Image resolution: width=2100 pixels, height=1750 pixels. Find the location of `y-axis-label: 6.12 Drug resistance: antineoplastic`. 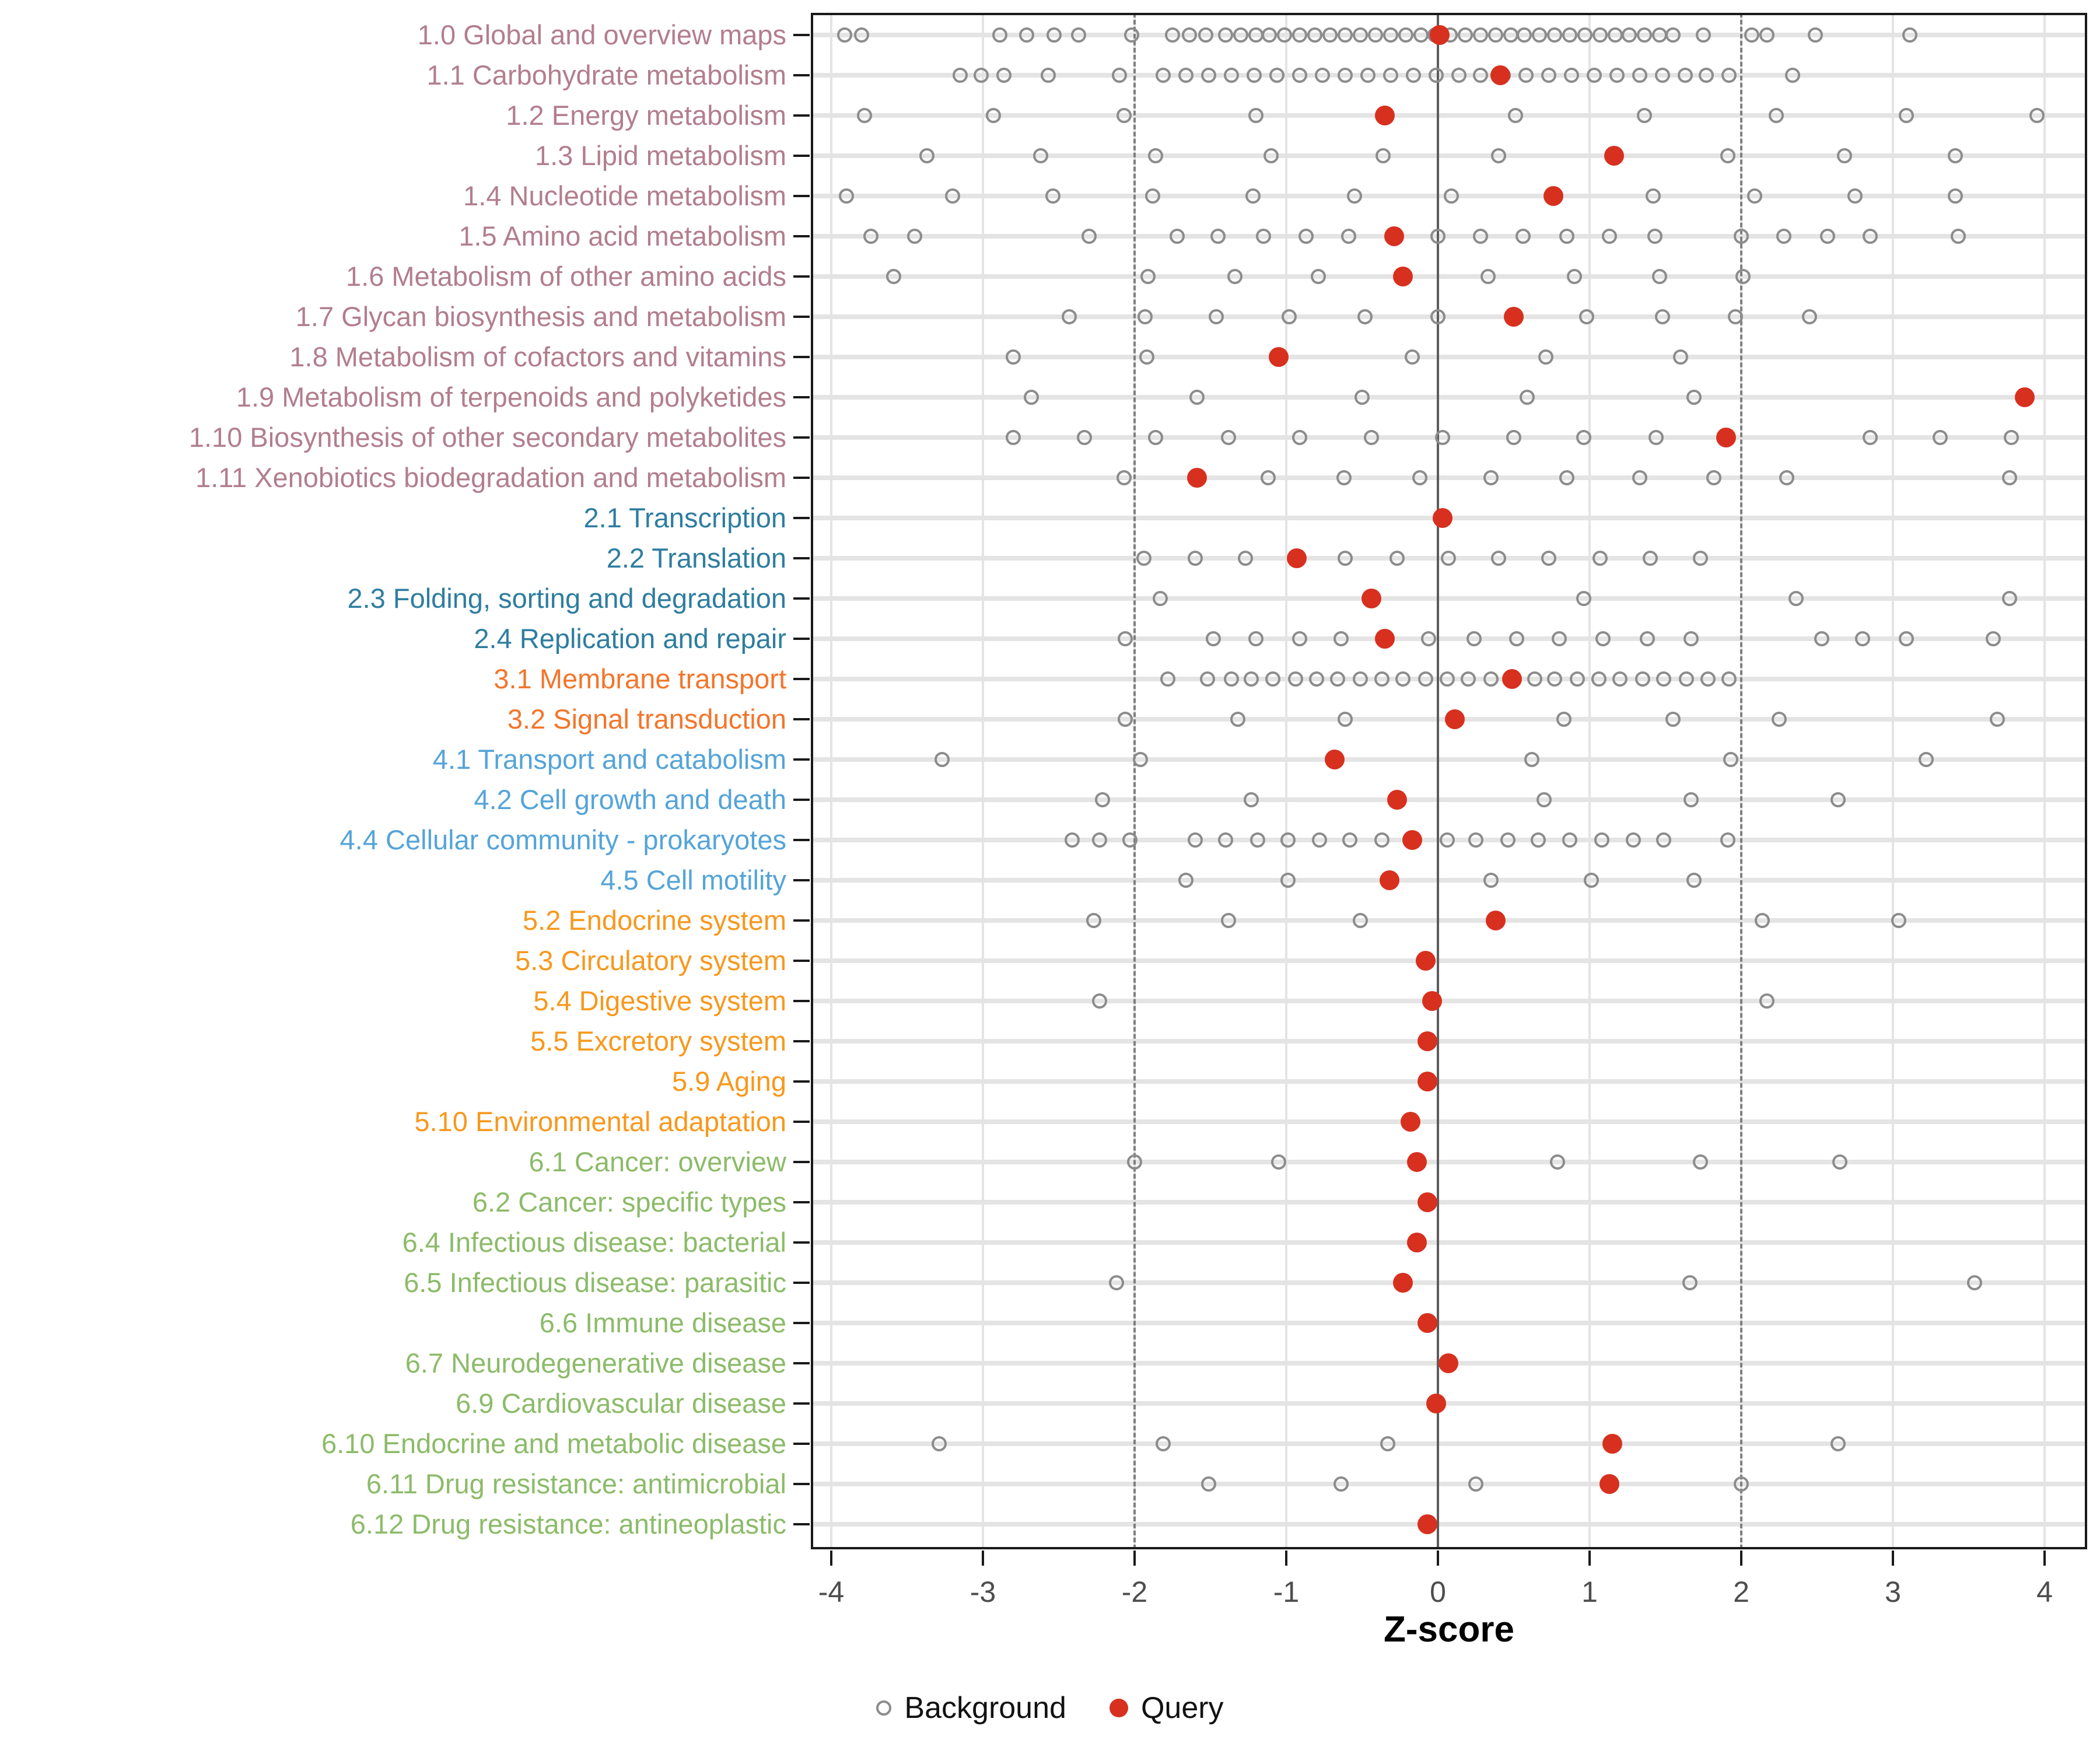

y-axis-label: 6.12 Drug resistance: antineoplastic is located at coordinates (568, 1524).